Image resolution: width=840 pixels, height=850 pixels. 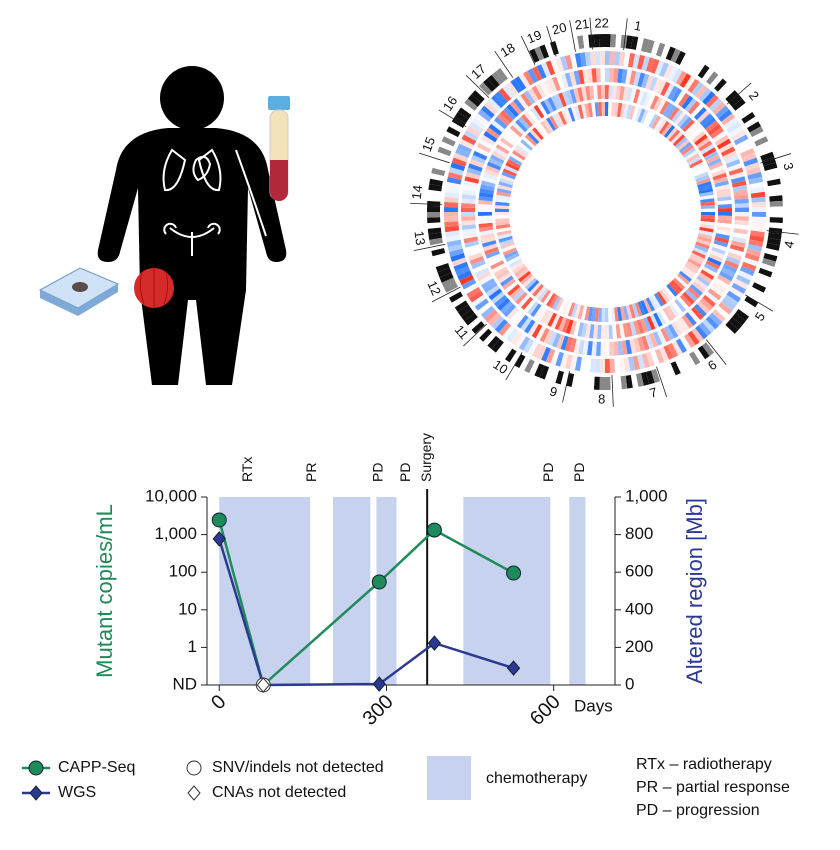 What do you see at coordinates (36, 793) in the screenshot?
I see `legend-marker` at bounding box center [36, 793].